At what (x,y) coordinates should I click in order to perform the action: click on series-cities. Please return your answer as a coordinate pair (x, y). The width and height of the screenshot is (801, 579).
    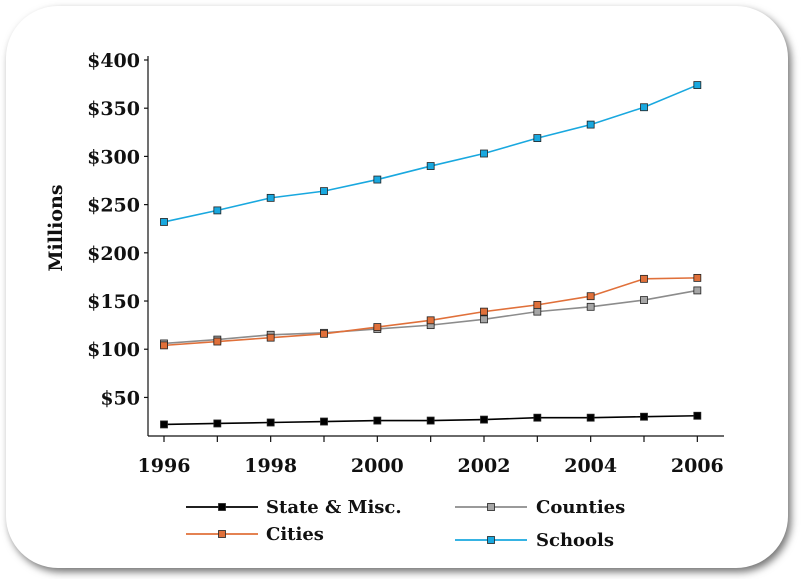
    Looking at the image, I should click on (431, 311).